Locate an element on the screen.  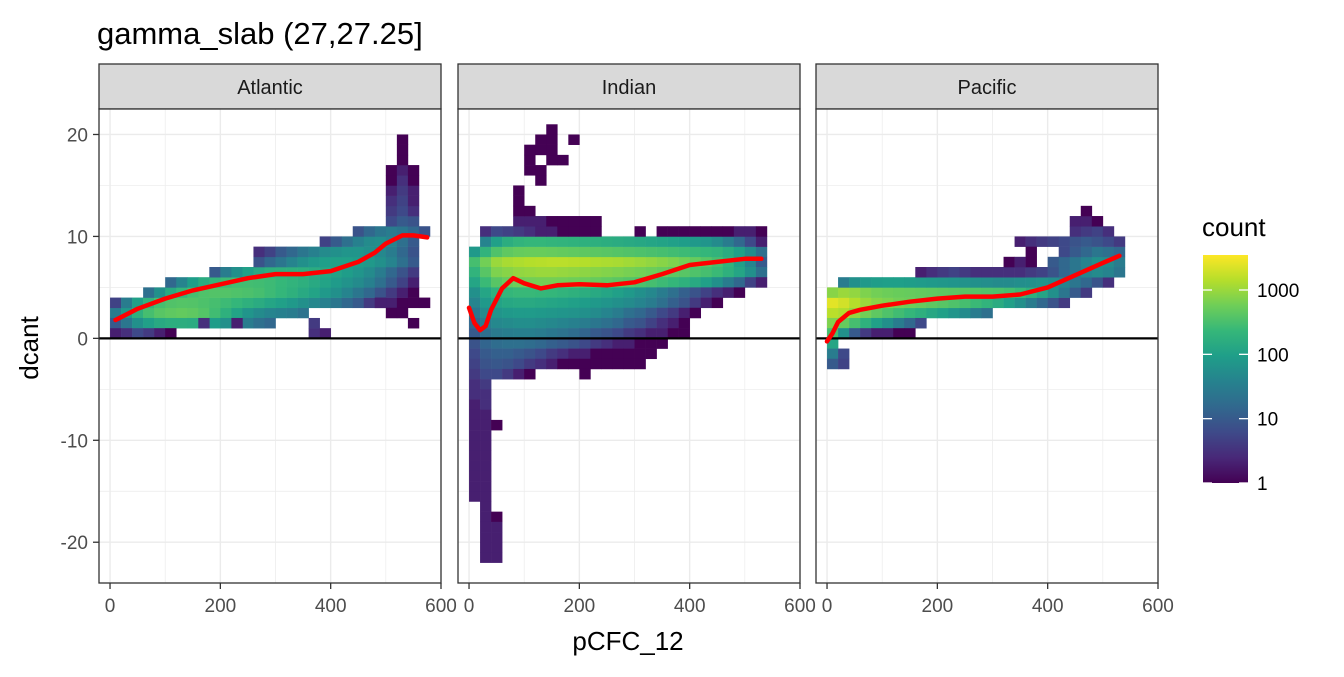
legend-break-label: 10 is located at coordinates (1267, 420).